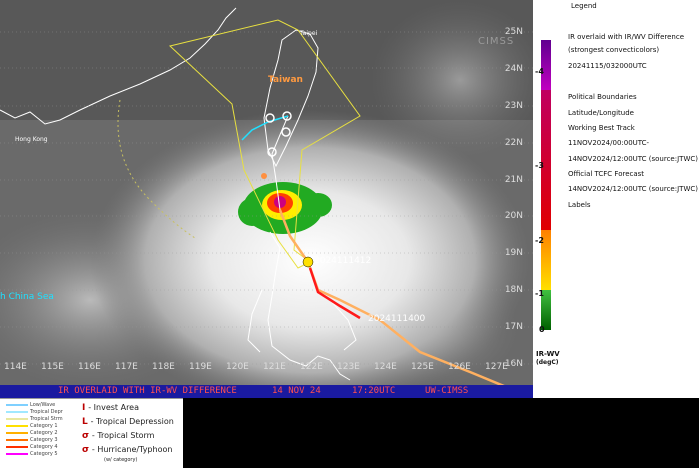 The image size is (699, 468). I want to click on key-line-item: Tropical Depr, so click(34, 412).